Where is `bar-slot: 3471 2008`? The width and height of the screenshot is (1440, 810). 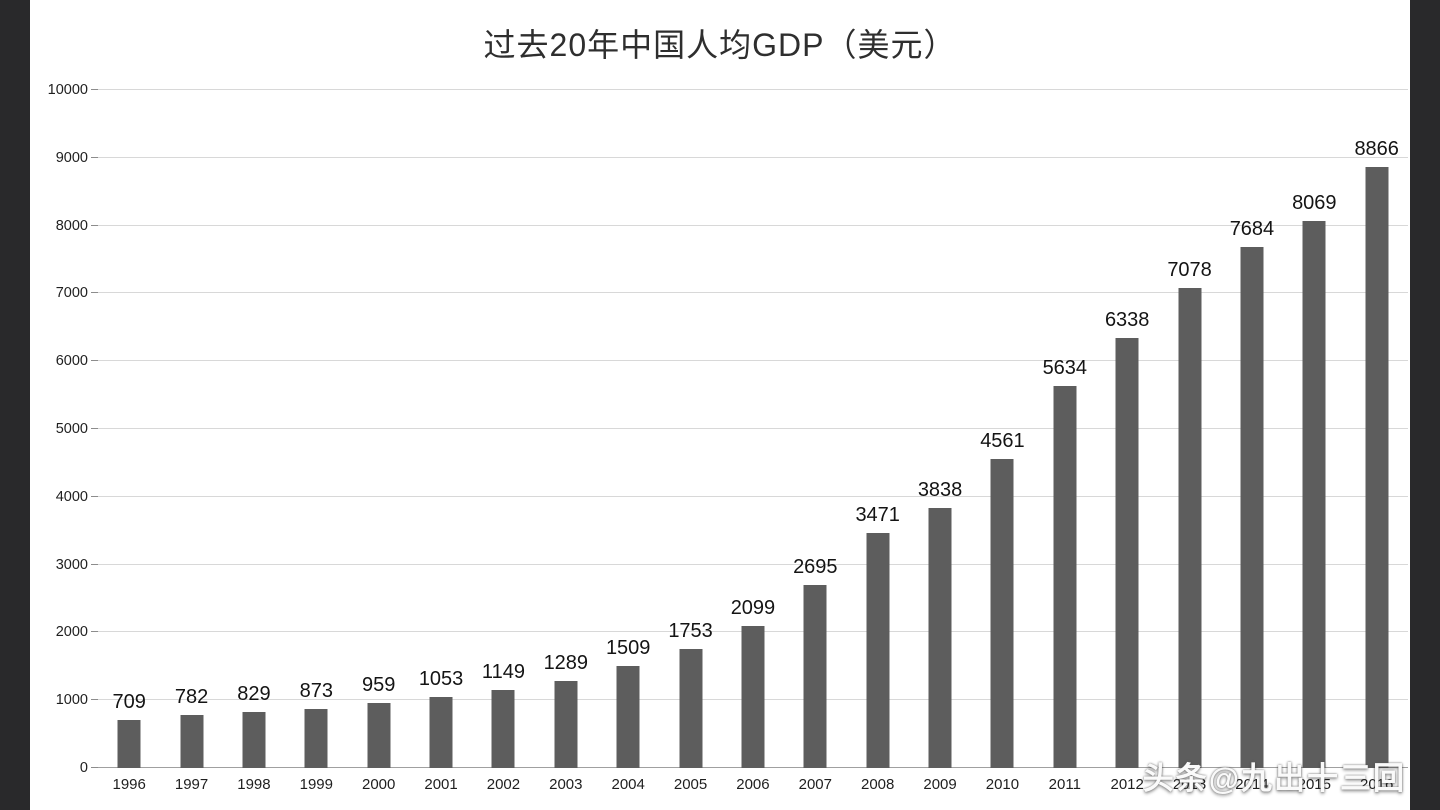 bar-slot: 3471 2008 is located at coordinates (878, 441).